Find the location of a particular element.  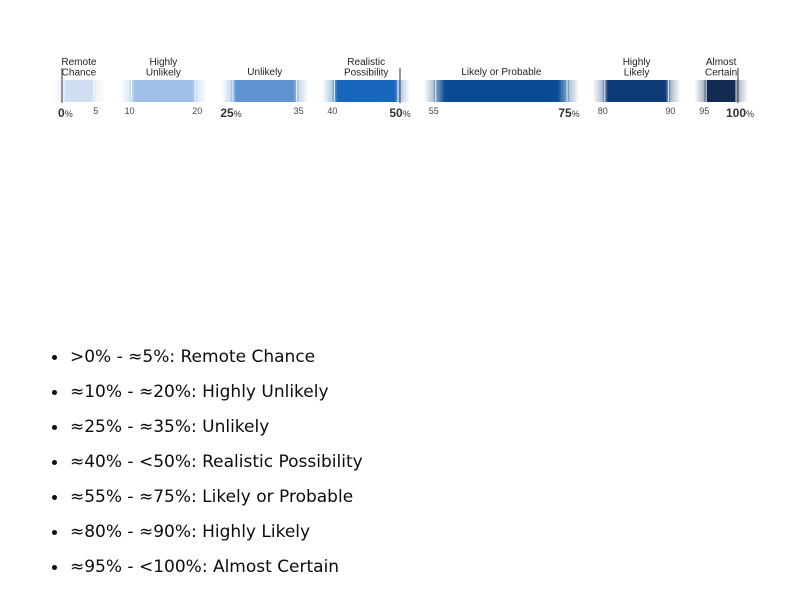

tick-label: 20 is located at coordinates (197, 111).